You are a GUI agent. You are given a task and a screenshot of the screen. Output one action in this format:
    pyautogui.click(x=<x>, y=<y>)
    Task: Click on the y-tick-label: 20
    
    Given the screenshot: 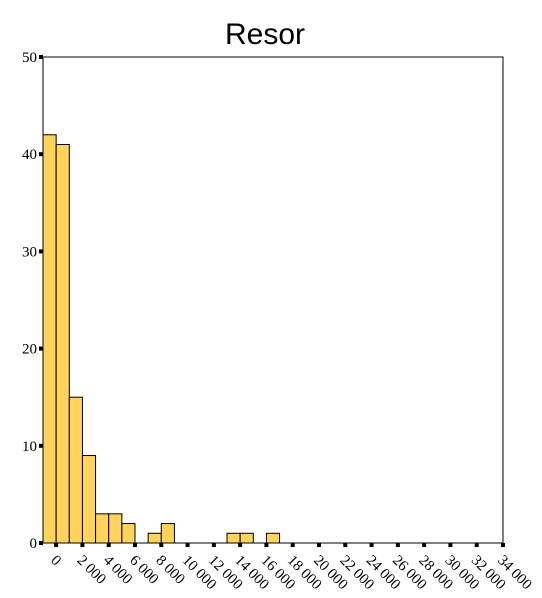 What is the action you would take?
    pyautogui.click(x=29, y=350)
    